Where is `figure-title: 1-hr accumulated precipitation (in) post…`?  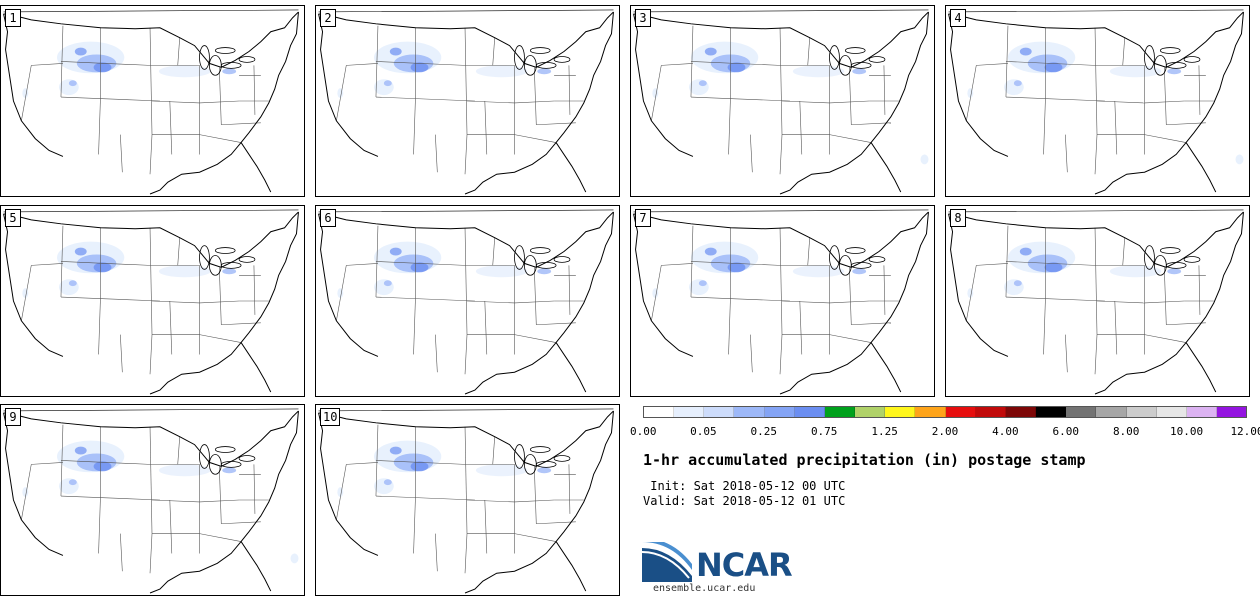
figure-title: 1-hr accumulated precipitation (in) post… is located at coordinates (864, 460).